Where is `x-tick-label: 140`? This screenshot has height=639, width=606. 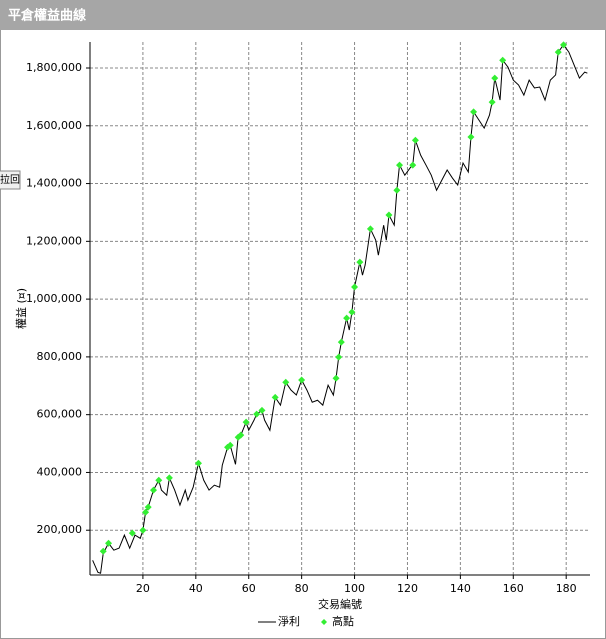 x-tick-label: 140 is located at coordinates (460, 588).